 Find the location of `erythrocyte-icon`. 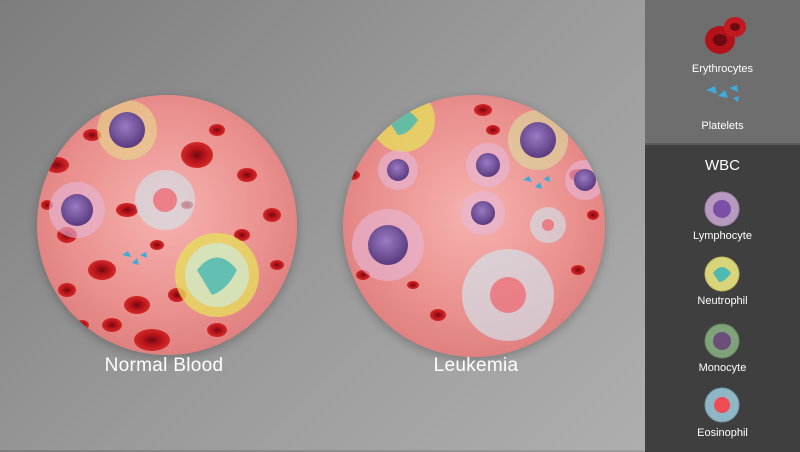

erythrocyte-icon is located at coordinates (725, 35).